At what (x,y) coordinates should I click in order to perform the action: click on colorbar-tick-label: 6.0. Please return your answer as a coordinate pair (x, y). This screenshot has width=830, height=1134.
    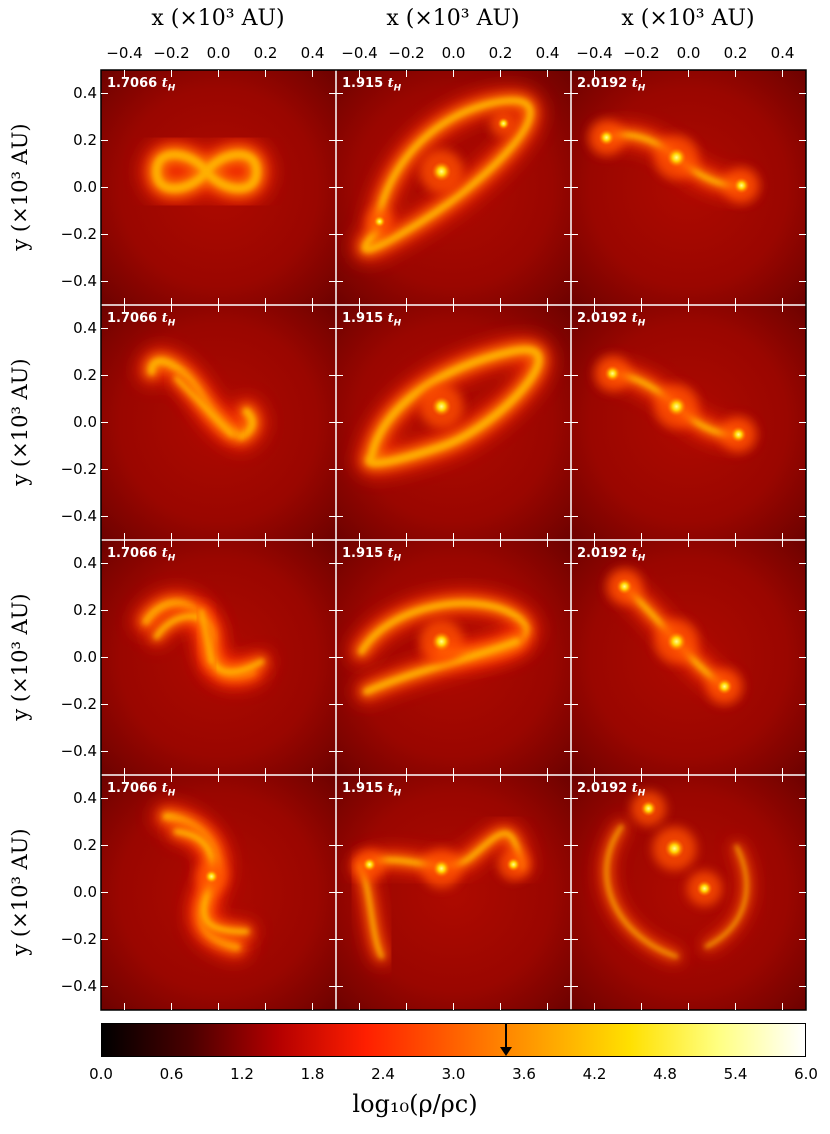
    Looking at the image, I should click on (806, 1074).